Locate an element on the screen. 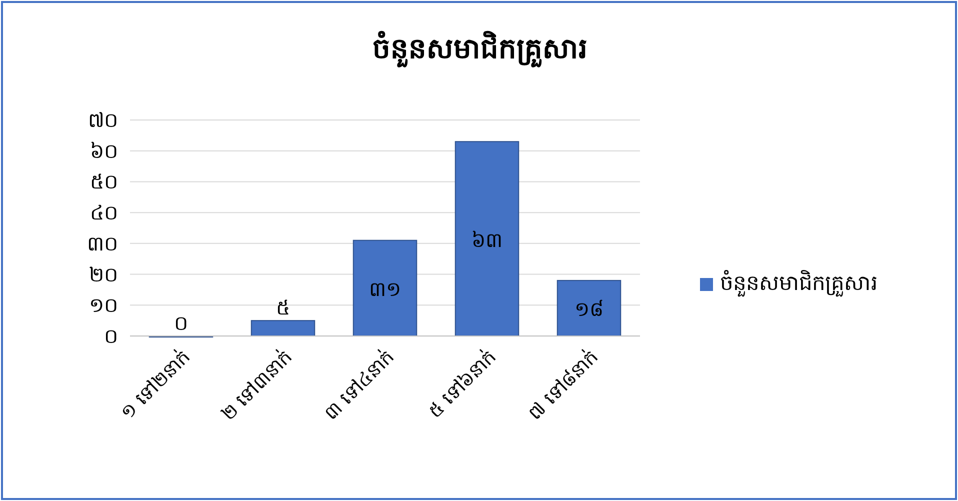 The width and height of the screenshot is (958, 501). legend-label: ចំនួនសមាជិកគ្រួសារ is located at coordinates (799, 283).